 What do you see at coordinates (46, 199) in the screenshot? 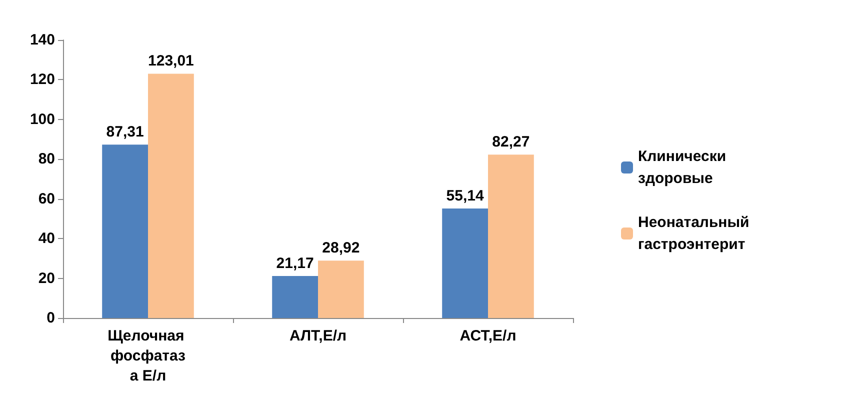
I see `y-tick-label: 60` at bounding box center [46, 199].